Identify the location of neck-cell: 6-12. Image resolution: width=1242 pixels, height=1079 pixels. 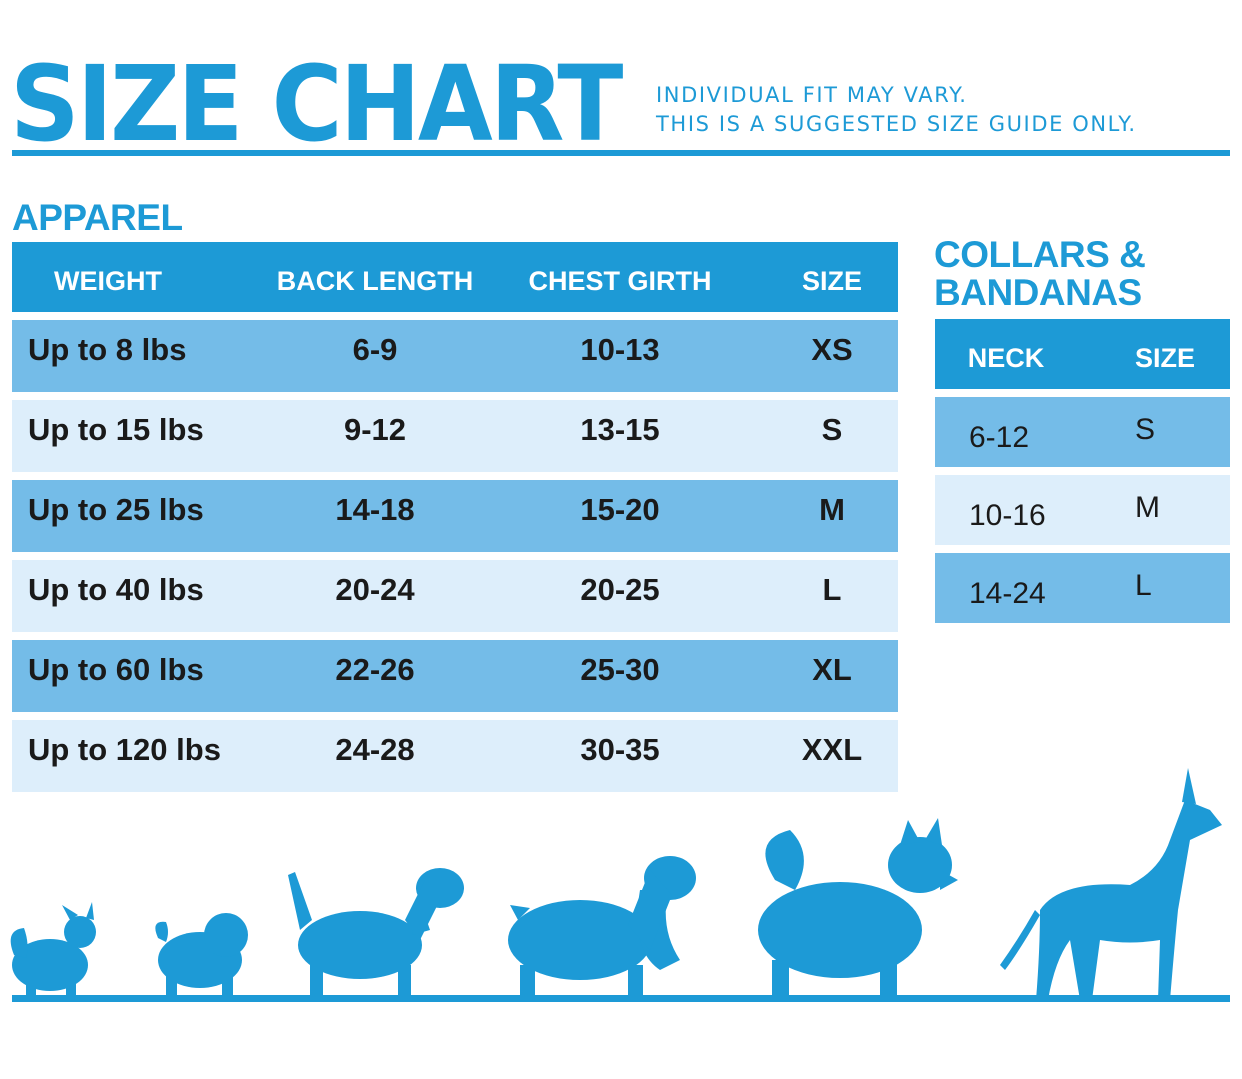
(999, 437).